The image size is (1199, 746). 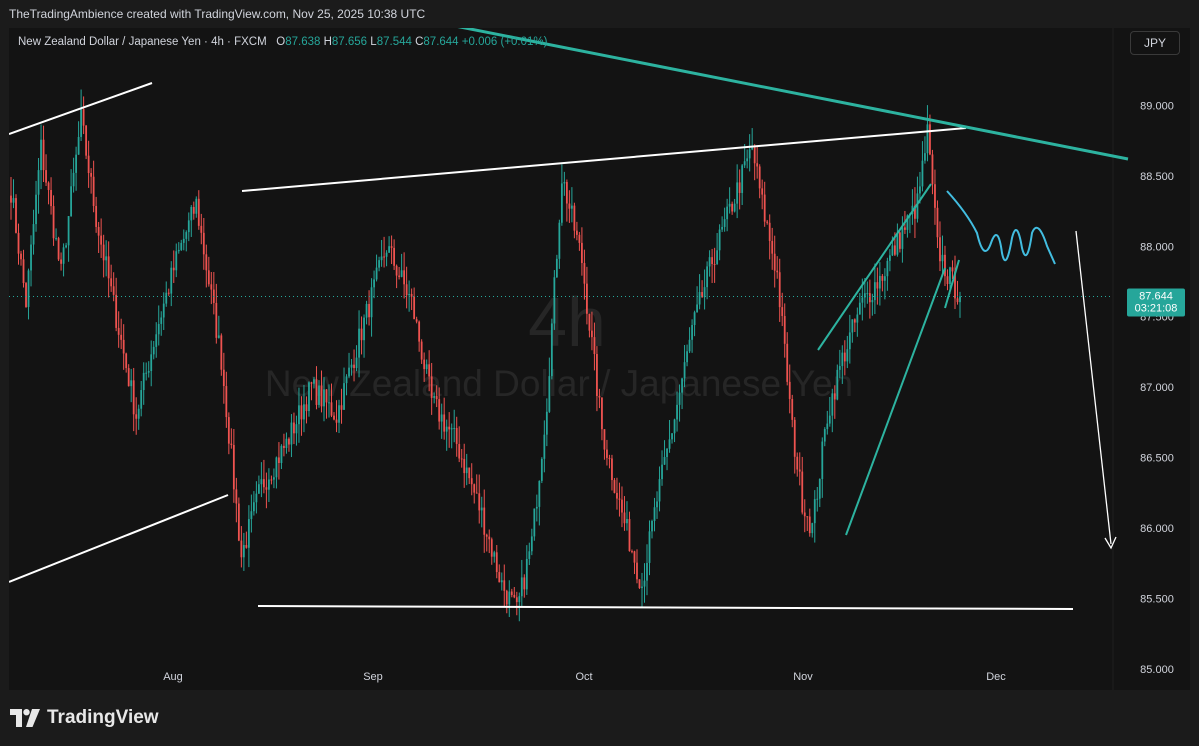 What do you see at coordinates (1093, 387) in the screenshot?
I see `projection-arrow-line` at bounding box center [1093, 387].